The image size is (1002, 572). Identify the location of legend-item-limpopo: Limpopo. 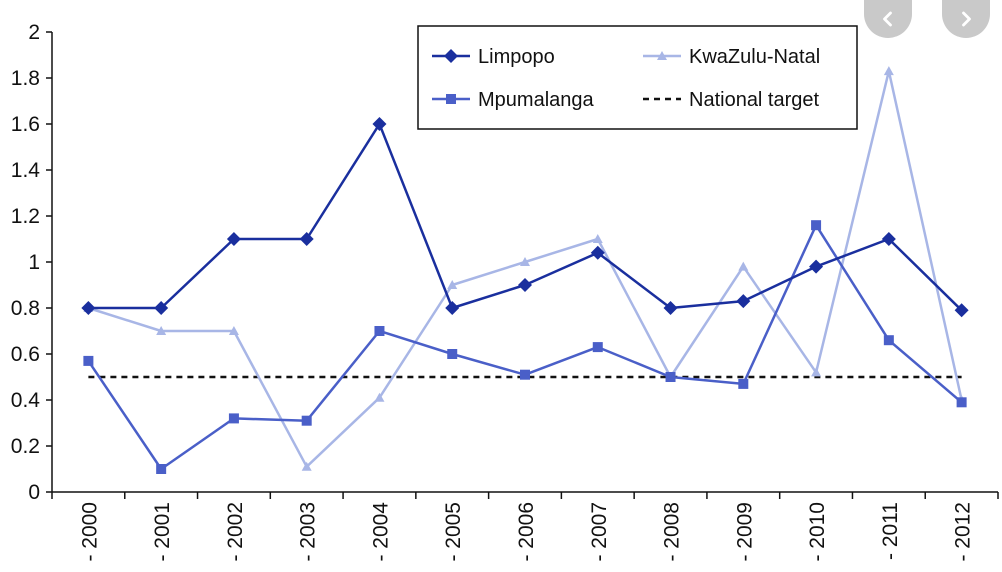
(493, 57).